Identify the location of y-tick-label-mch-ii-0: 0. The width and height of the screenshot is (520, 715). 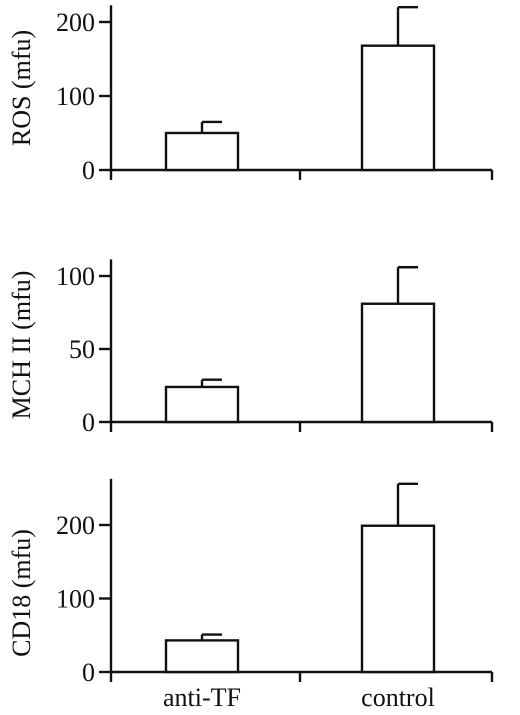
(88, 422).